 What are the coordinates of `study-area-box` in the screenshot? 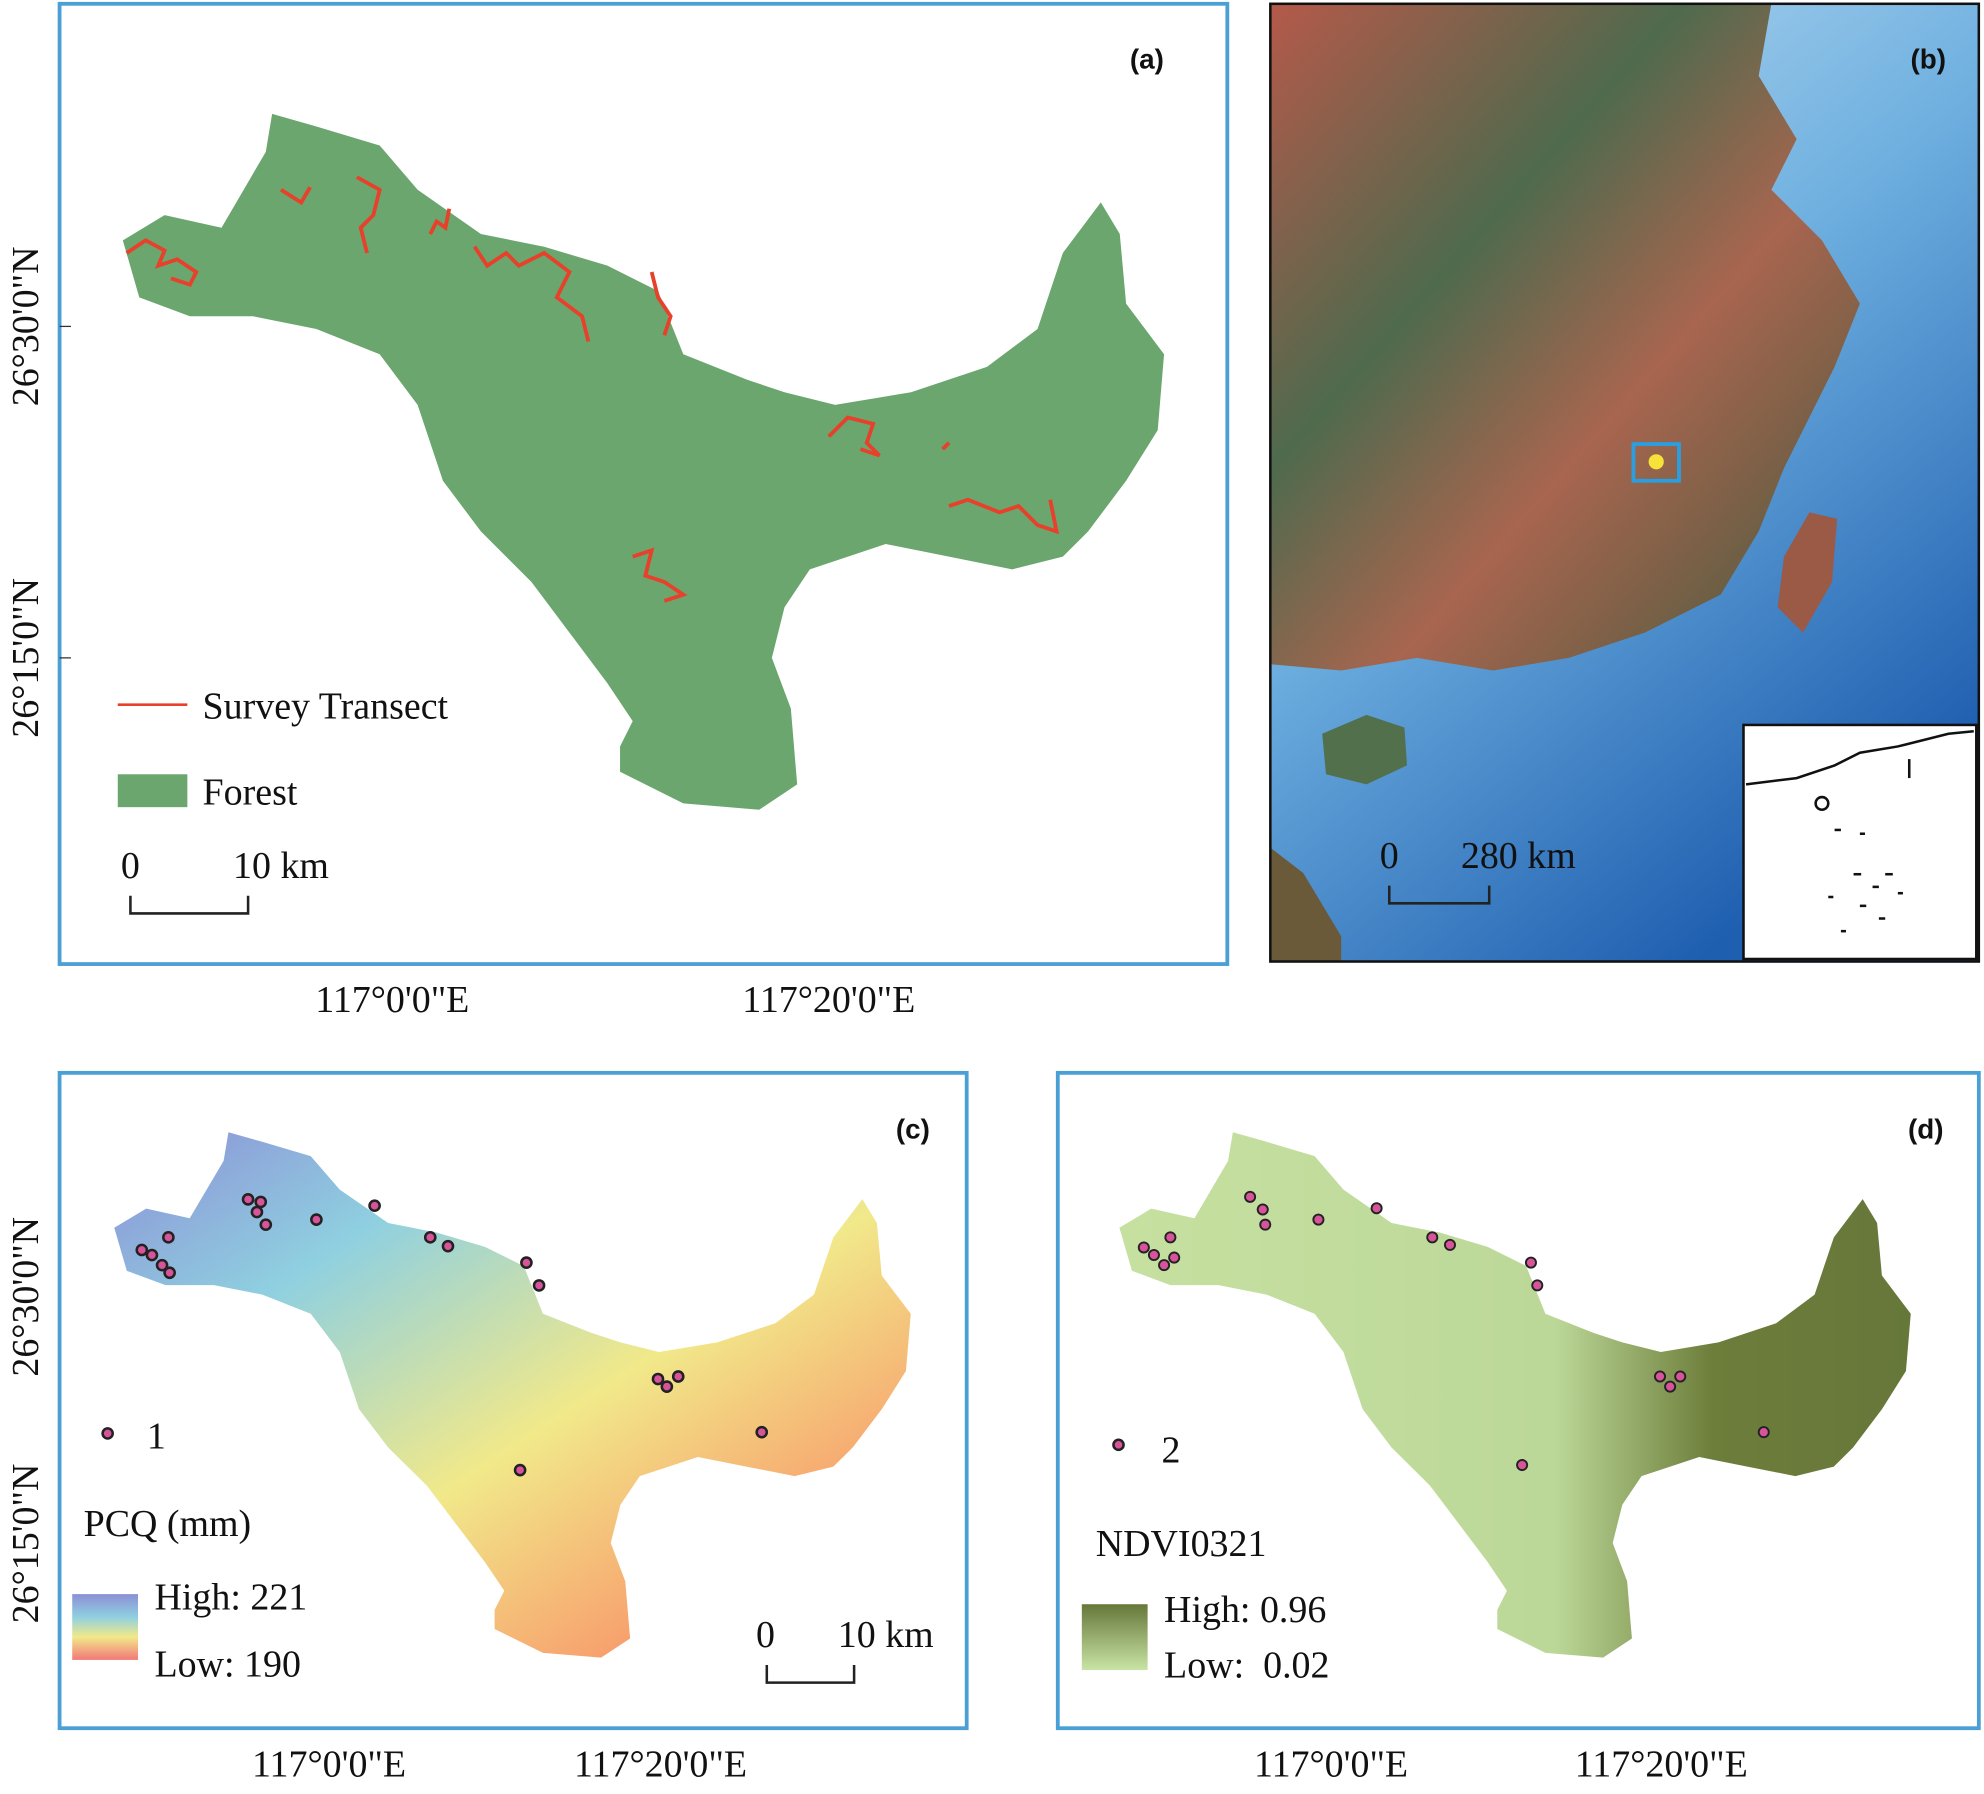 It's located at (1656, 462).